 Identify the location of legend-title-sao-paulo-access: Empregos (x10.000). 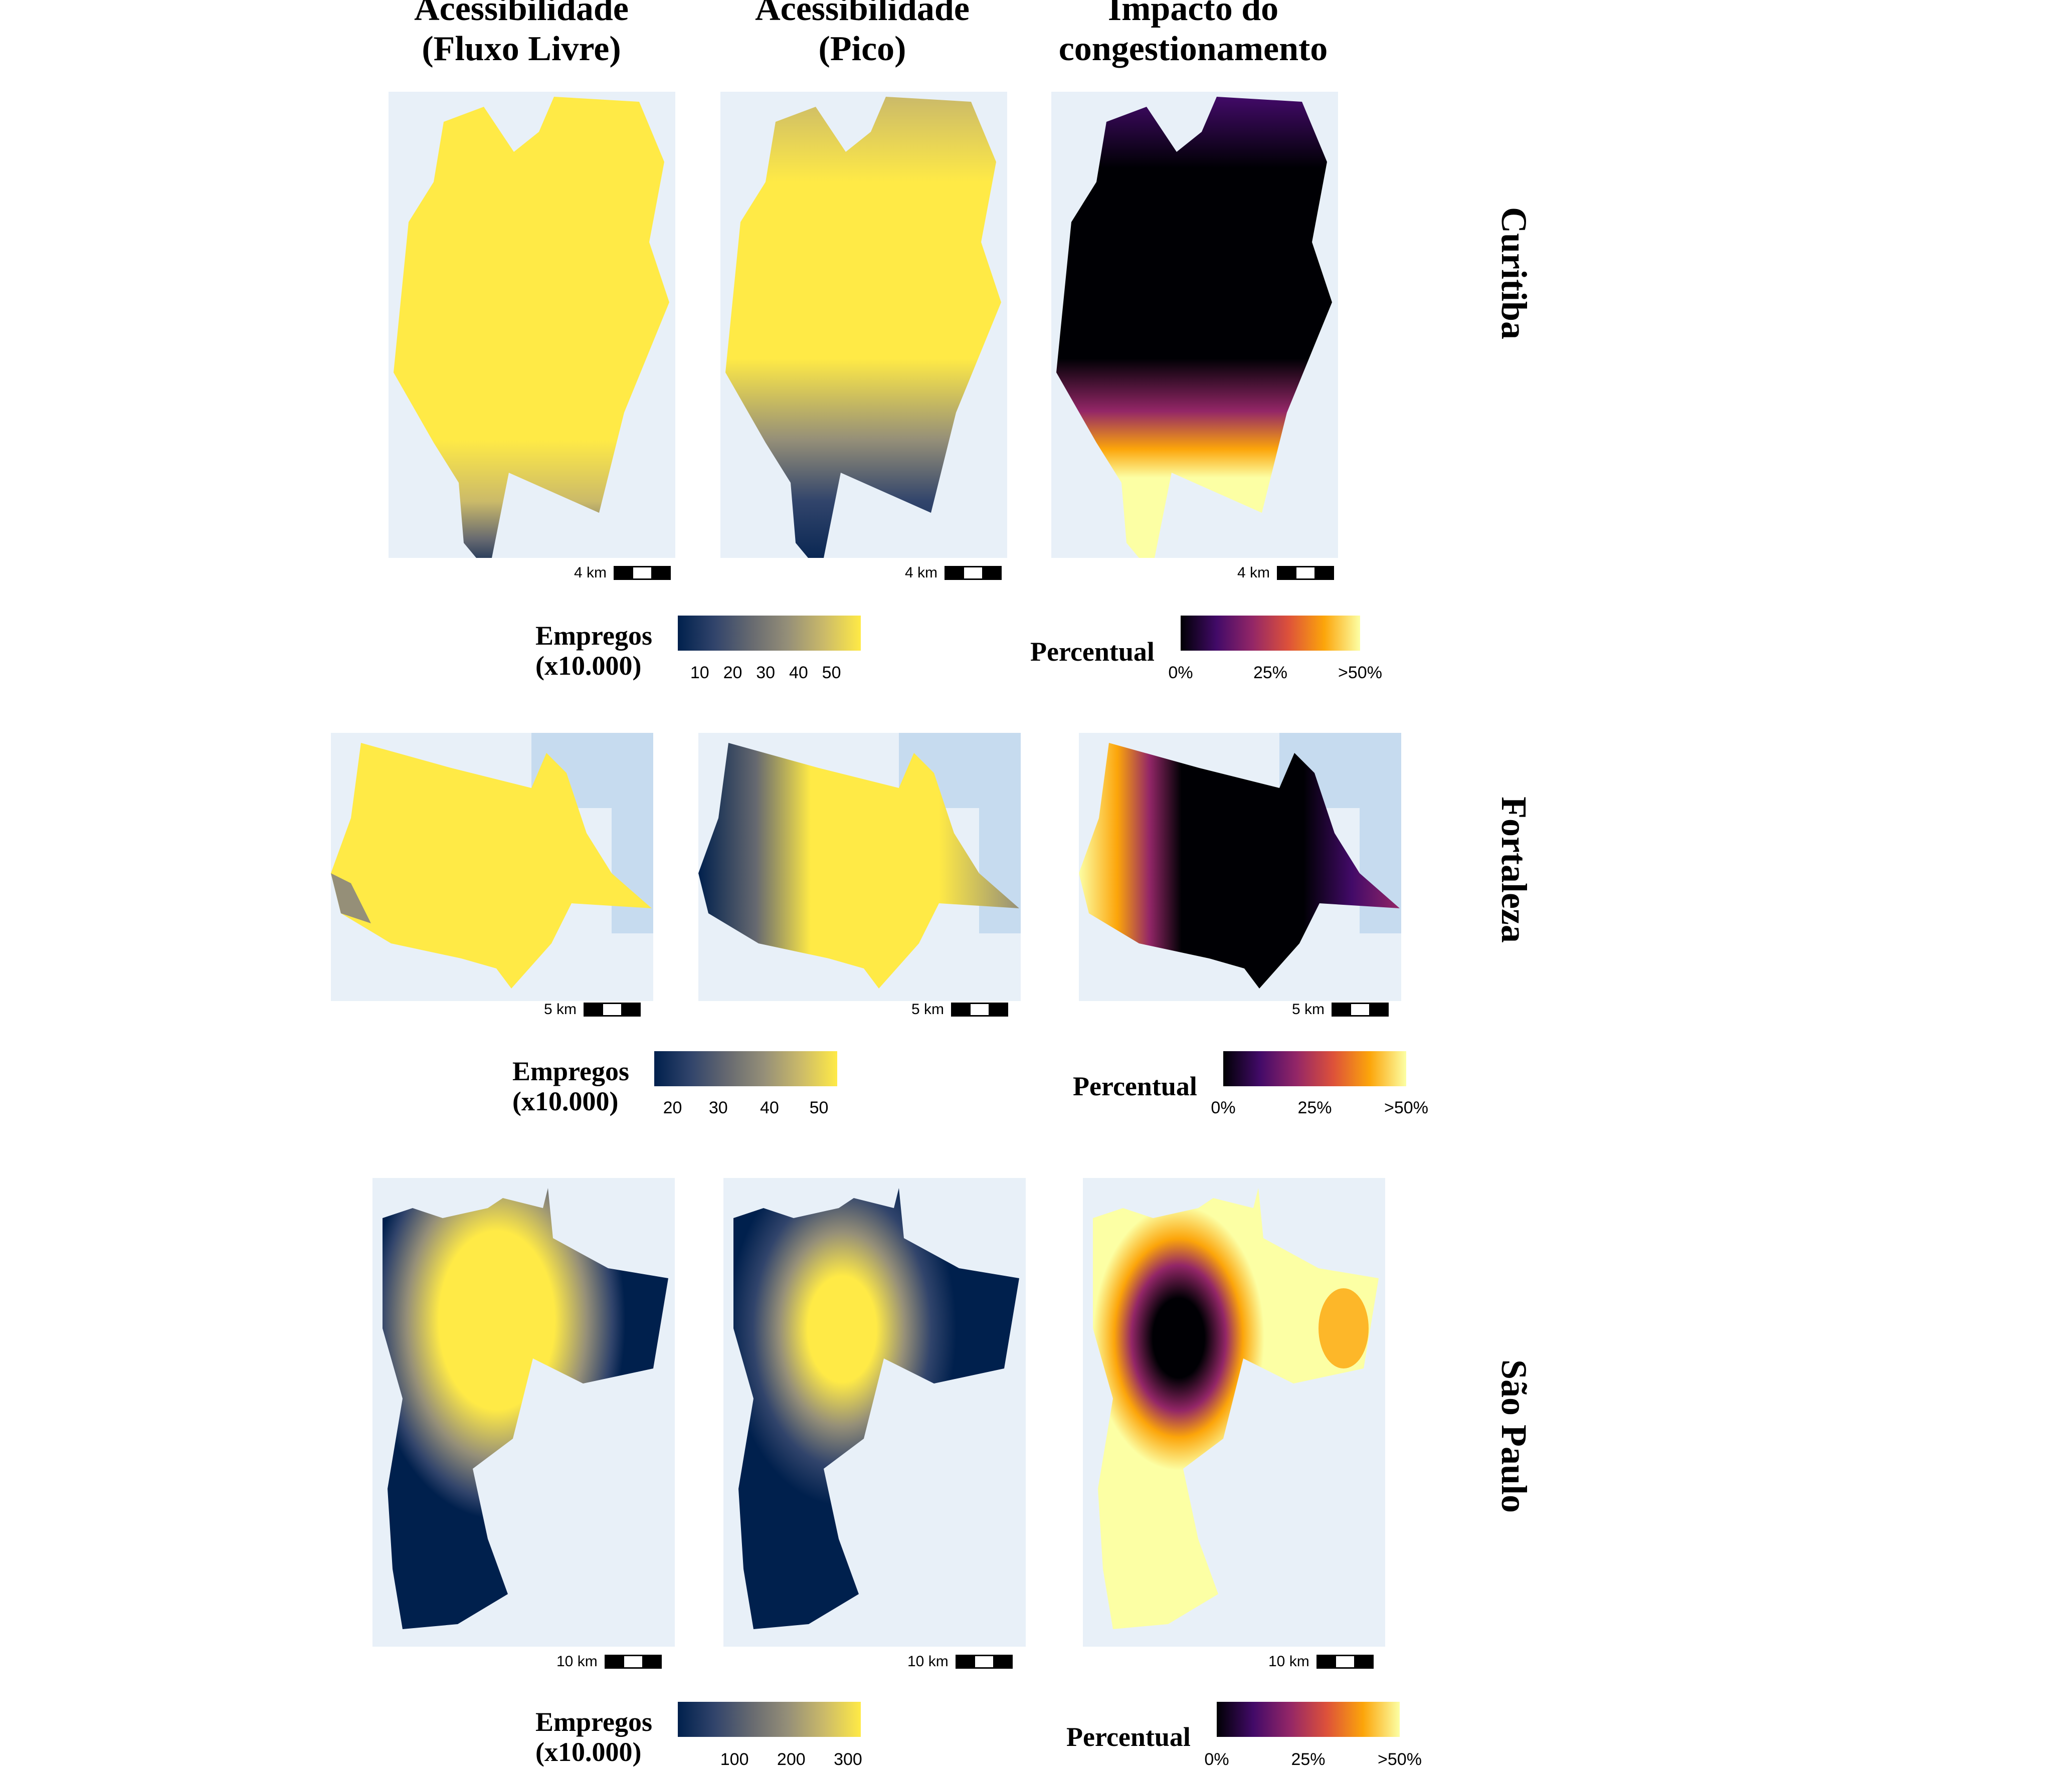
(594, 1737).